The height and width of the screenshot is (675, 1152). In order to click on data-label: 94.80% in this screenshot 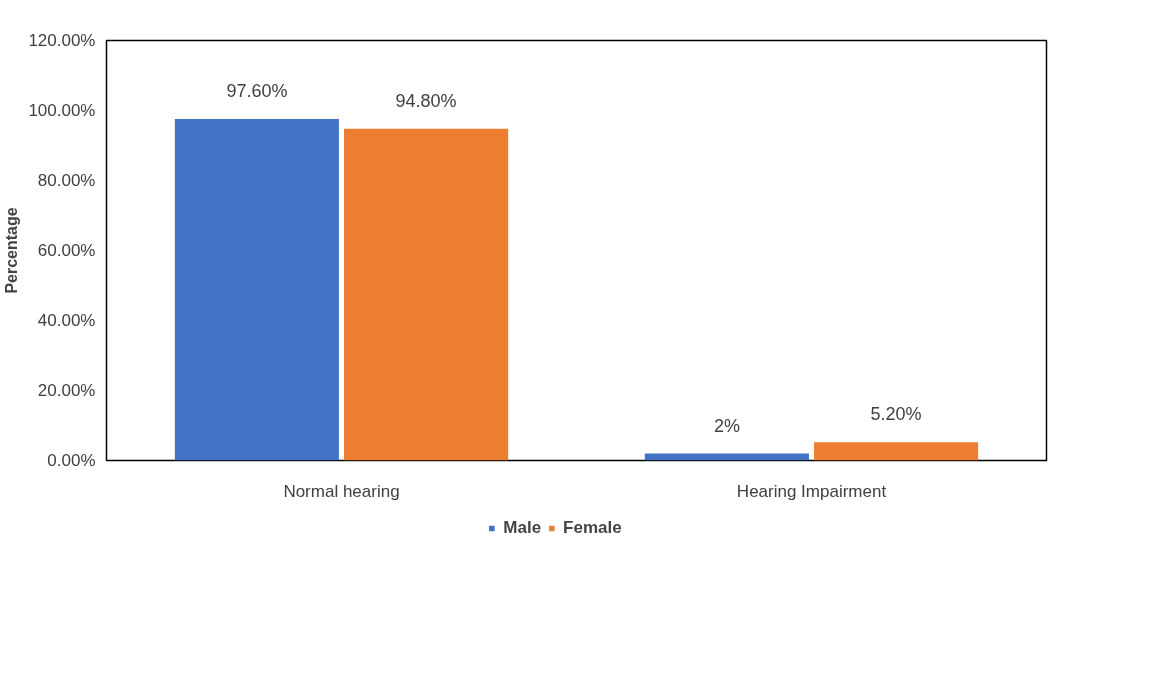, I will do `click(426, 100)`.